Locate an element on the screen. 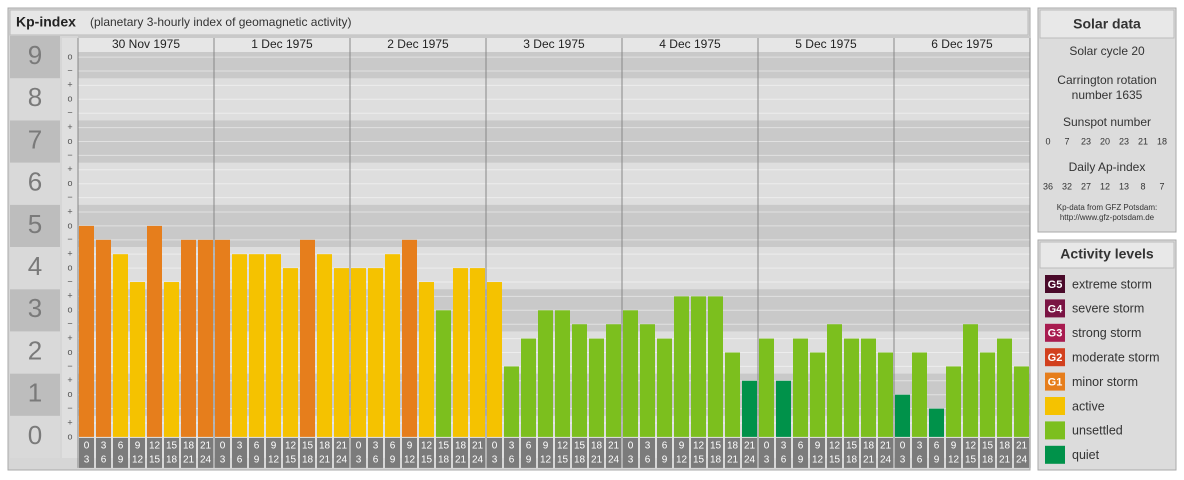 Image resolution: width=1184 pixels, height=480 pixels. sunspot-value: 23 is located at coordinates (1124, 141).